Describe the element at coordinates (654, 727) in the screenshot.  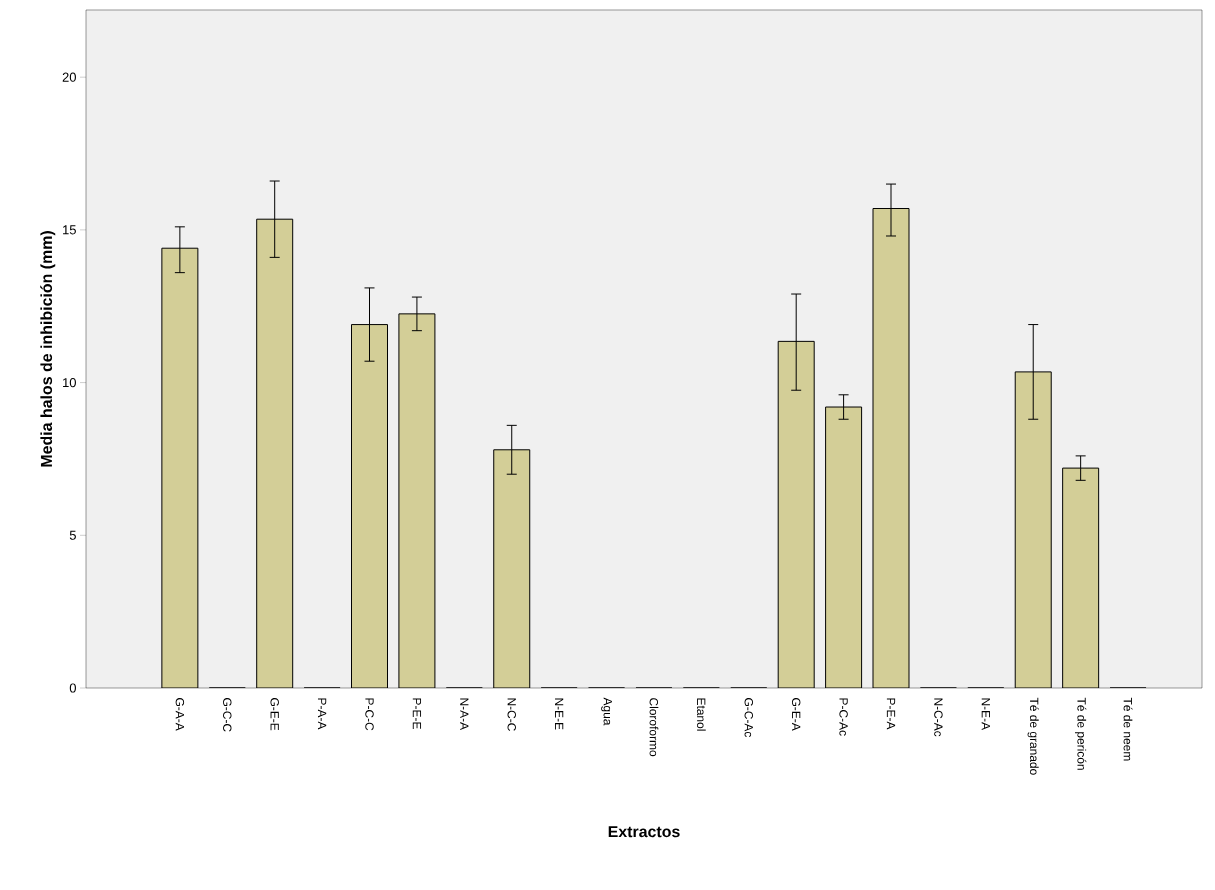
I see `x-tick-label: Cloroformo` at that location.